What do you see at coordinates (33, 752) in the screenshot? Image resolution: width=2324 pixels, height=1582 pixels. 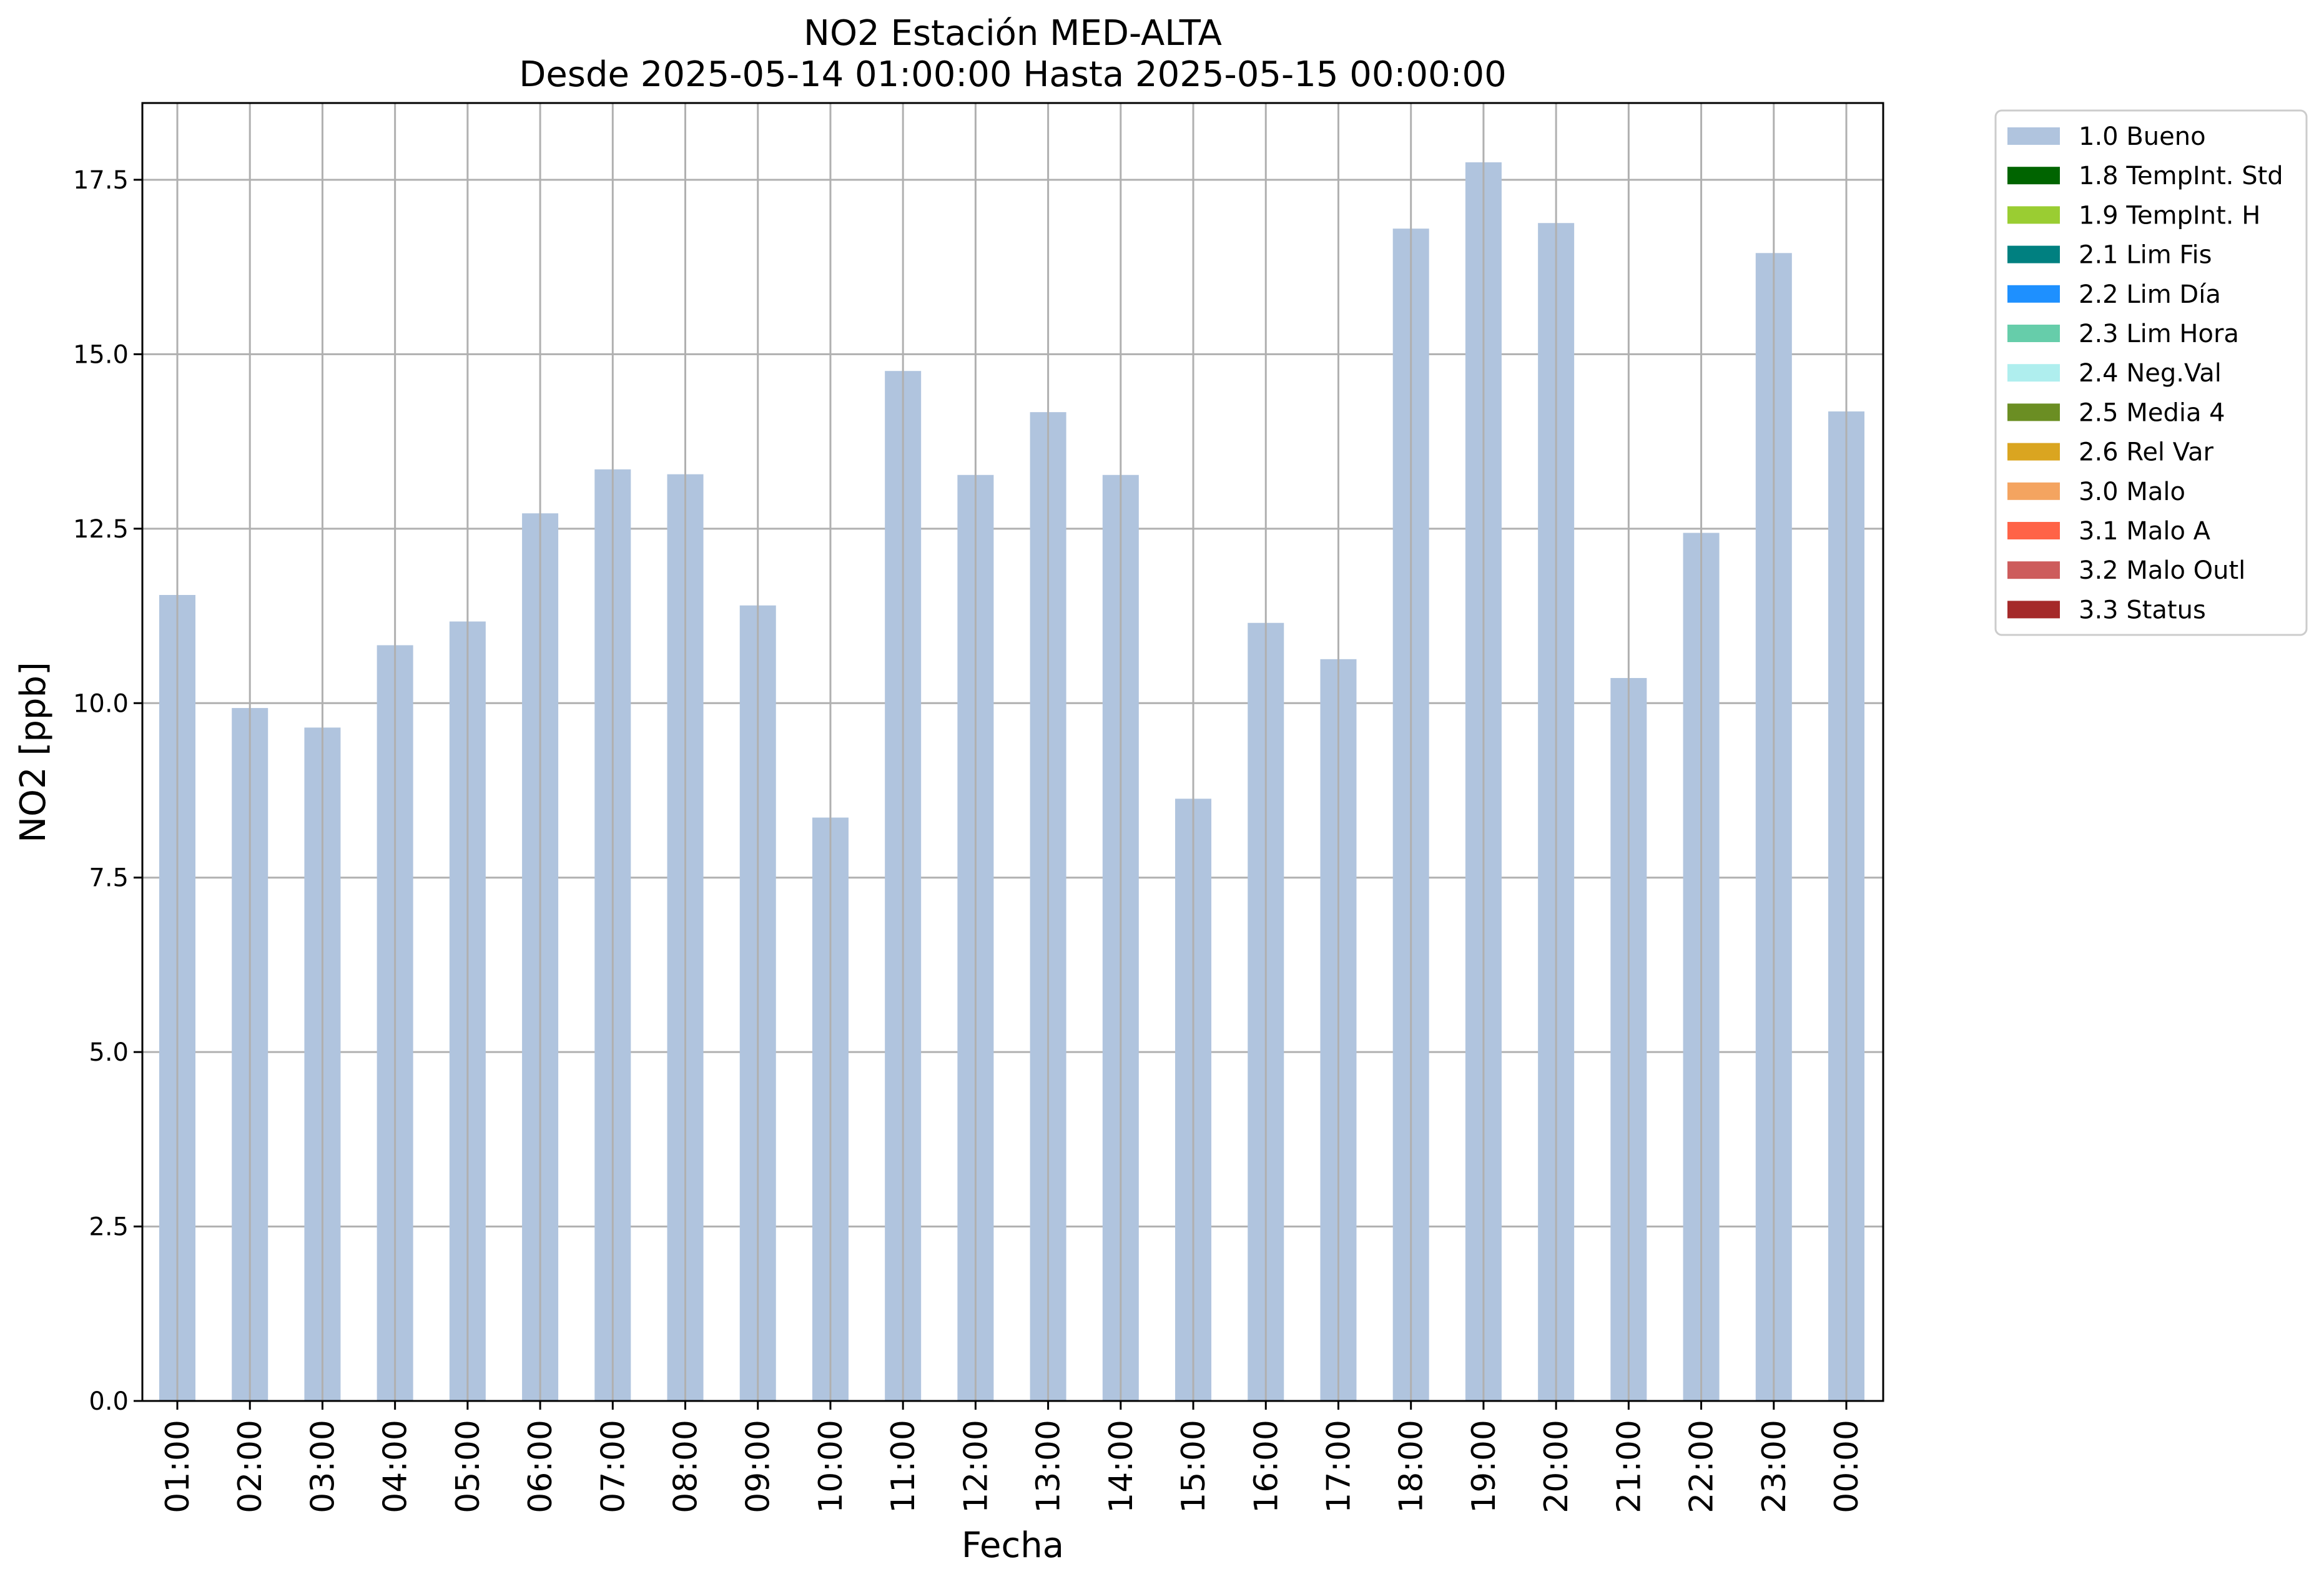 I see `y-axis-label: NO2 [ppb]` at bounding box center [33, 752].